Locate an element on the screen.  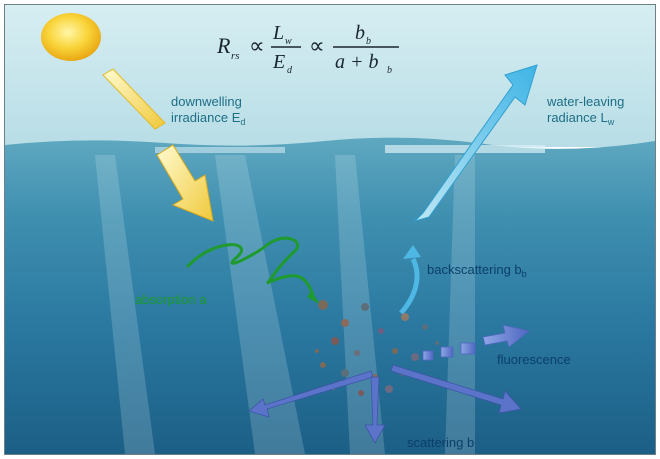
eq-lhs: R is located at coordinates (224, 45).